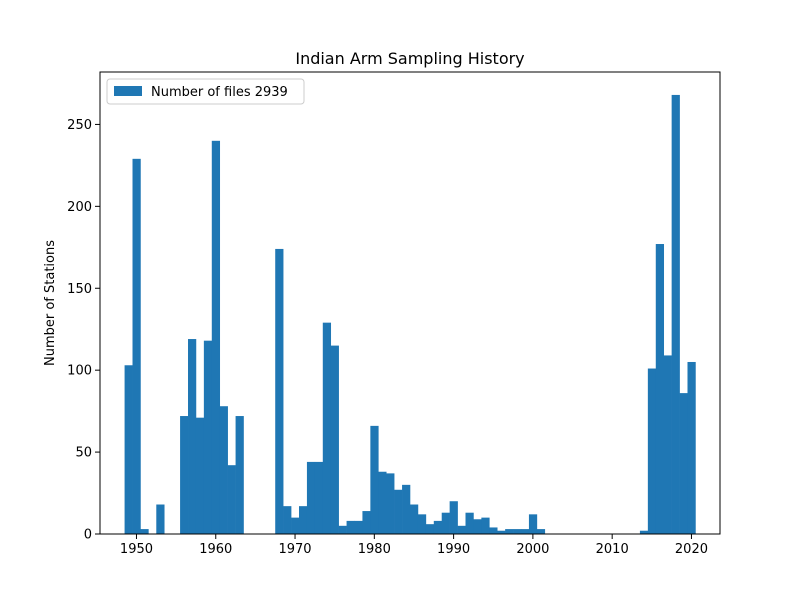 This screenshot has height=604, width=800. Describe the element at coordinates (83, 453) in the screenshot. I see `y-tick-label: 50` at that location.